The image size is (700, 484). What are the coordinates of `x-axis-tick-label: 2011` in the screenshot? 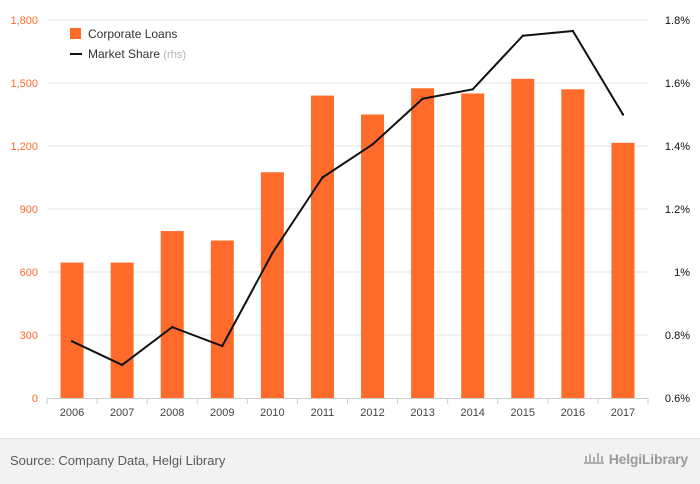 It's located at (323, 413).